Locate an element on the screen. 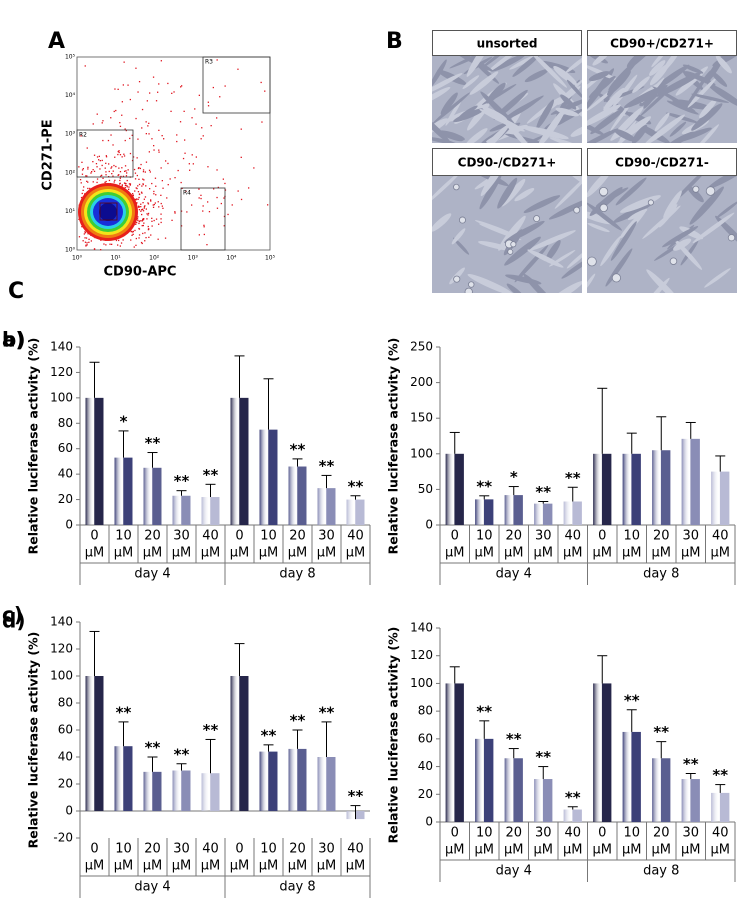 This screenshot has height=899, width=740. gate-label: R3 is located at coordinates (209, 62).